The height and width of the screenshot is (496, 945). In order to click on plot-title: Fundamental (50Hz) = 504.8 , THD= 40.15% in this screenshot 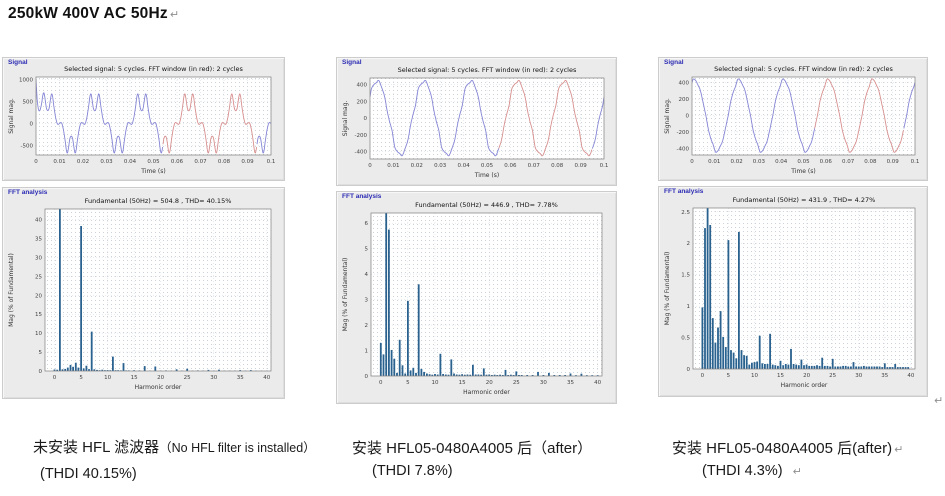, I will do `click(158, 201)`.